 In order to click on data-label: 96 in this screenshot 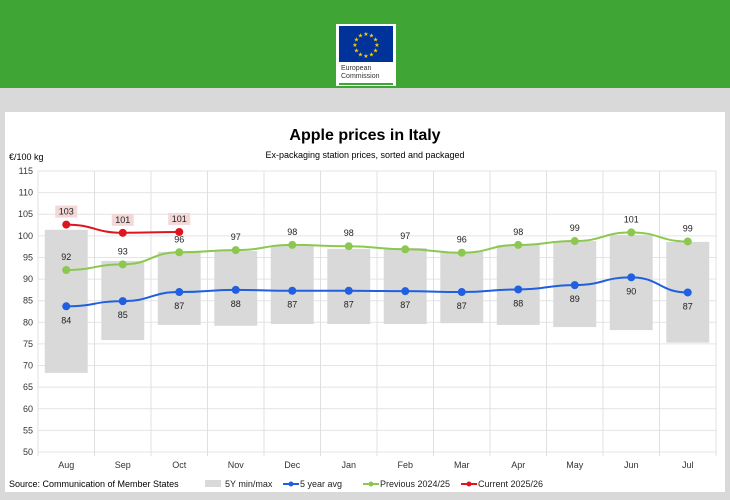, I will do `click(462, 240)`.